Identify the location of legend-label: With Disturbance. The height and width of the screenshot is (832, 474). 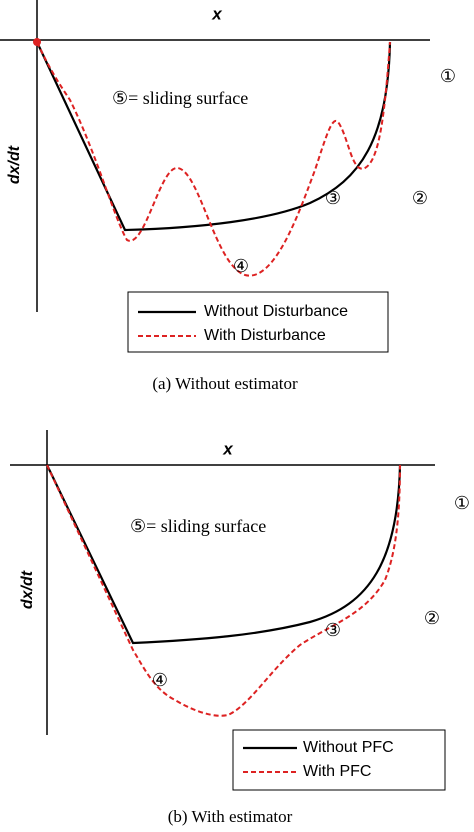
(265, 335).